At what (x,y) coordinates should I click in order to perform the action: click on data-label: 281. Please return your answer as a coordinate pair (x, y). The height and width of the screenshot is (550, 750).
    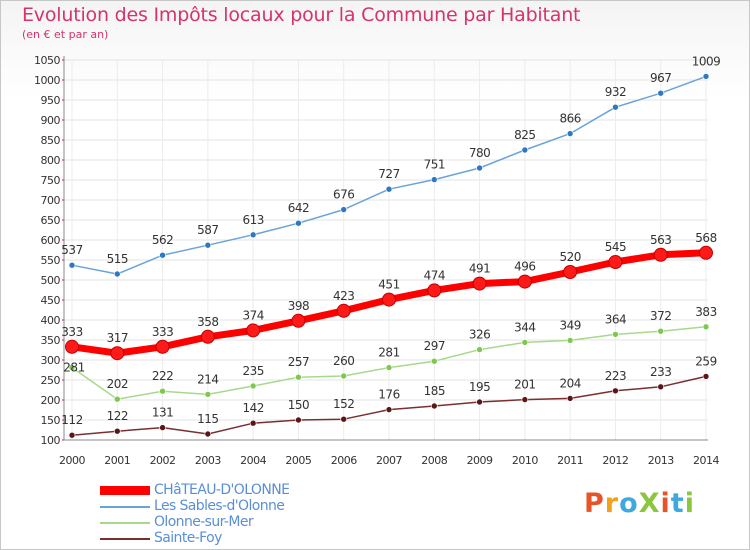
    Looking at the image, I should click on (73, 368).